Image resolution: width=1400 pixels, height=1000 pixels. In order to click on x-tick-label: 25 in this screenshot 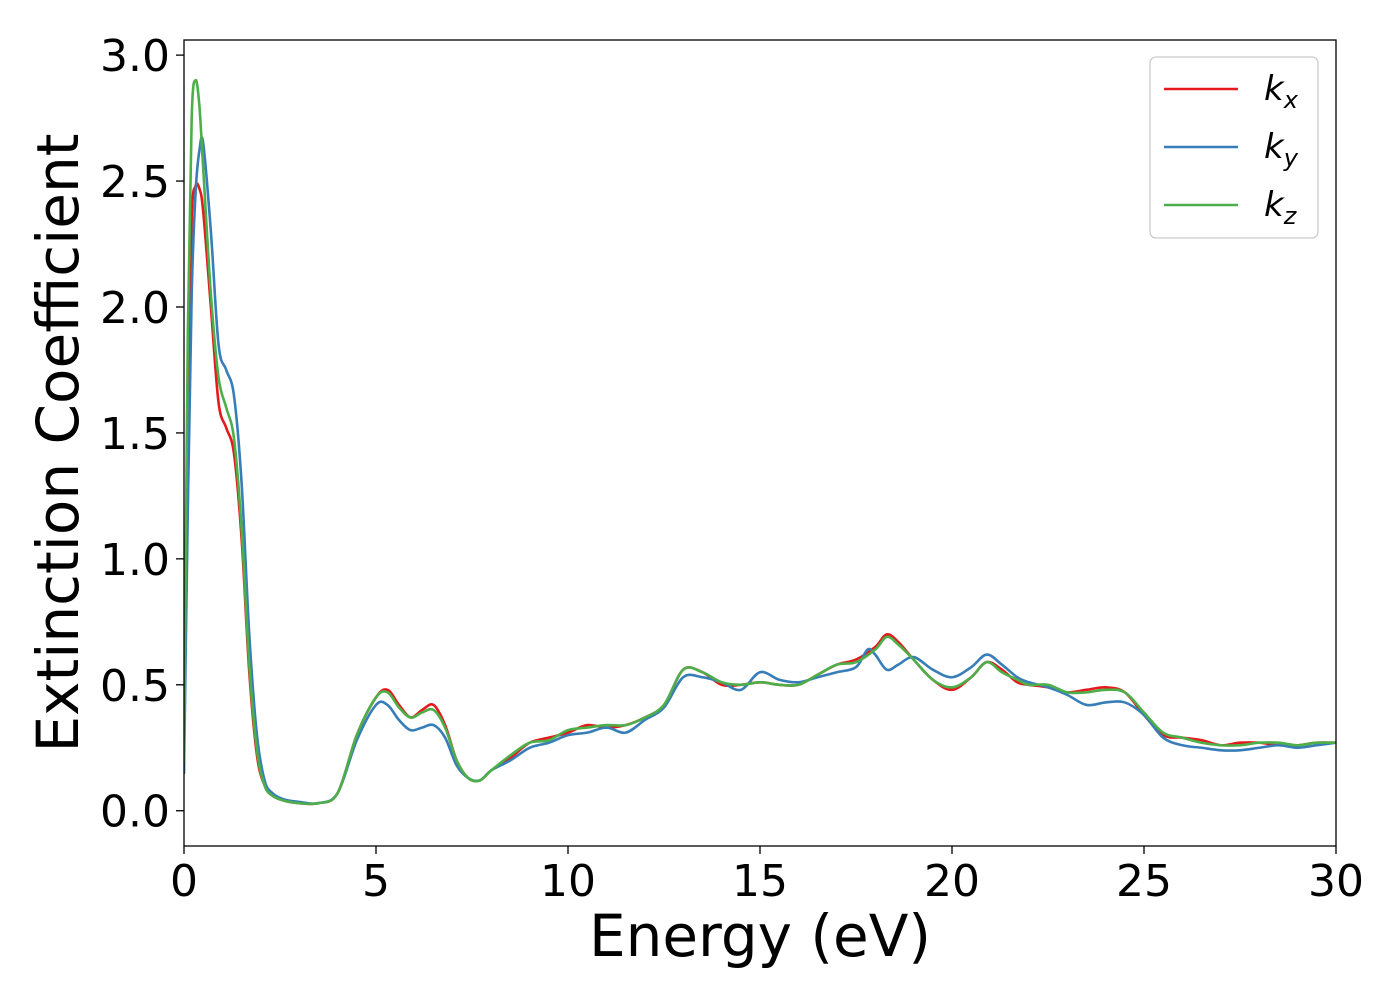, I will do `click(1144, 881)`.